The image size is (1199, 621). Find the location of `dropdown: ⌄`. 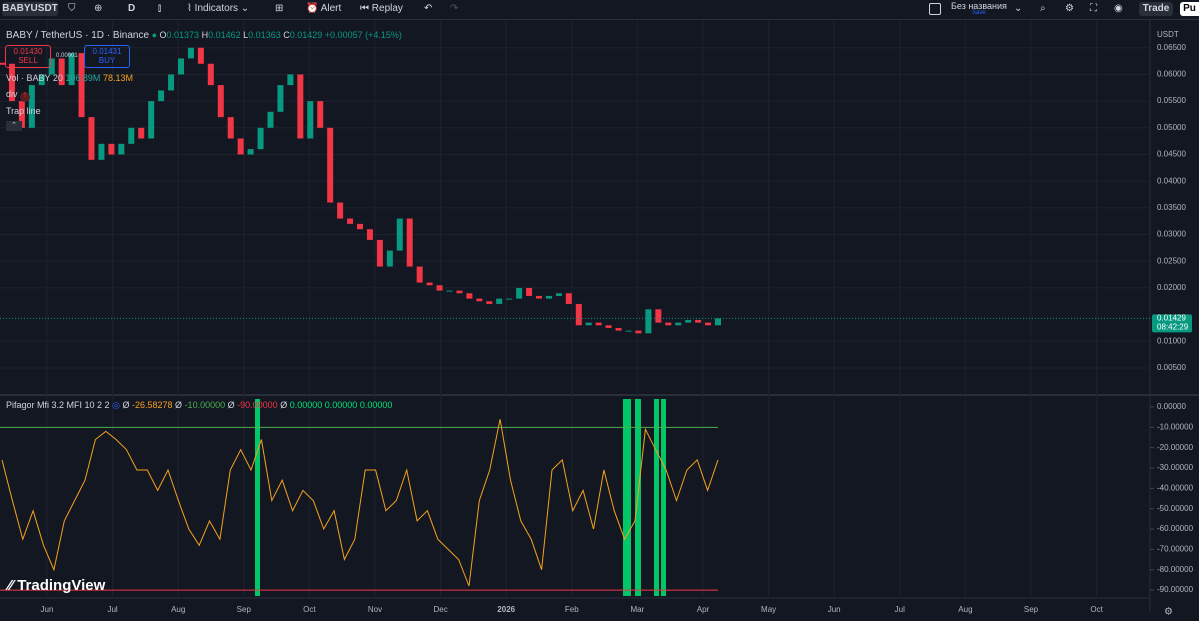

dropdown: ⌄ is located at coordinates (1018, 8).